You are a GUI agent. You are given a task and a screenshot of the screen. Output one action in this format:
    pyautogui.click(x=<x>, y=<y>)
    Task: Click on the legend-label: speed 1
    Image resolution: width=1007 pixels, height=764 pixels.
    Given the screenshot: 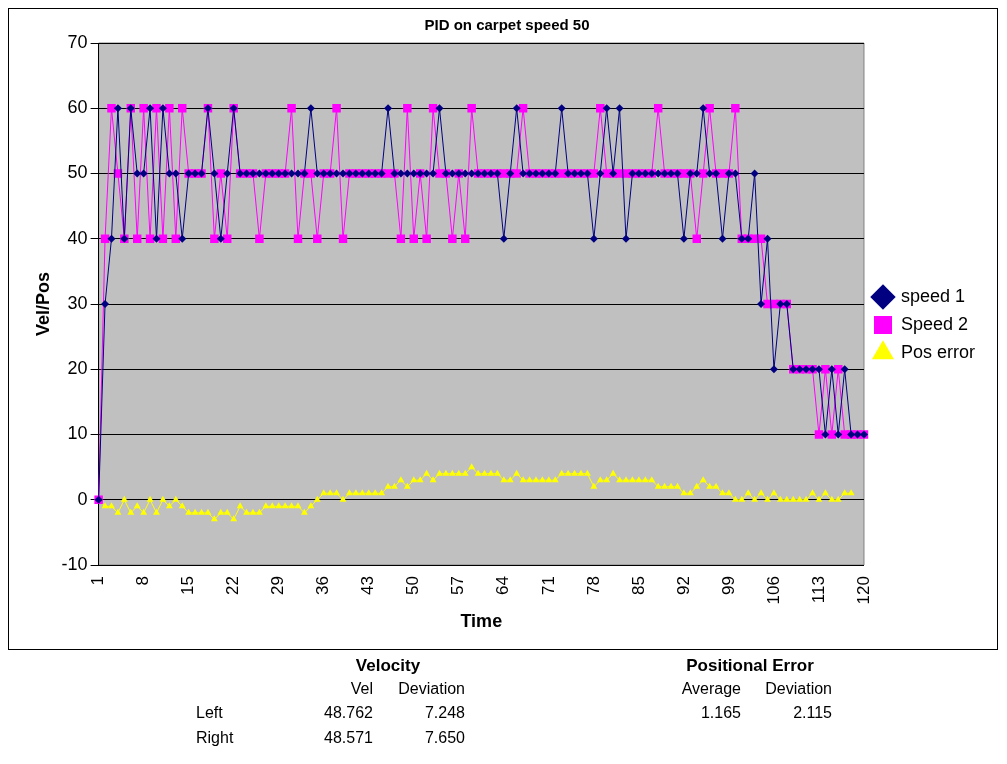 What is the action you would take?
    pyautogui.click(x=933, y=295)
    